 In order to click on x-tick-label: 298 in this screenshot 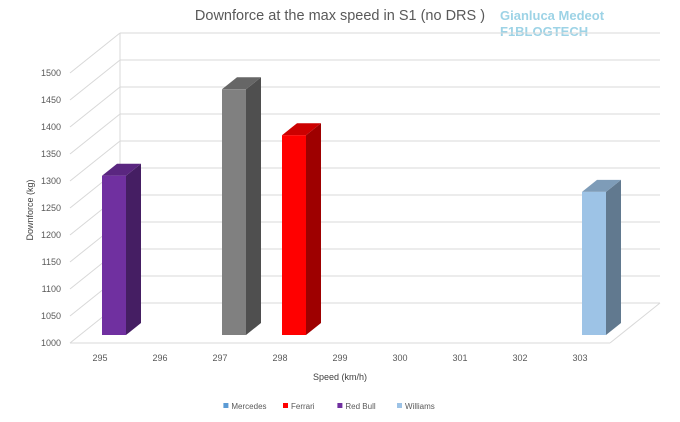, I will do `click(279, 358)`.